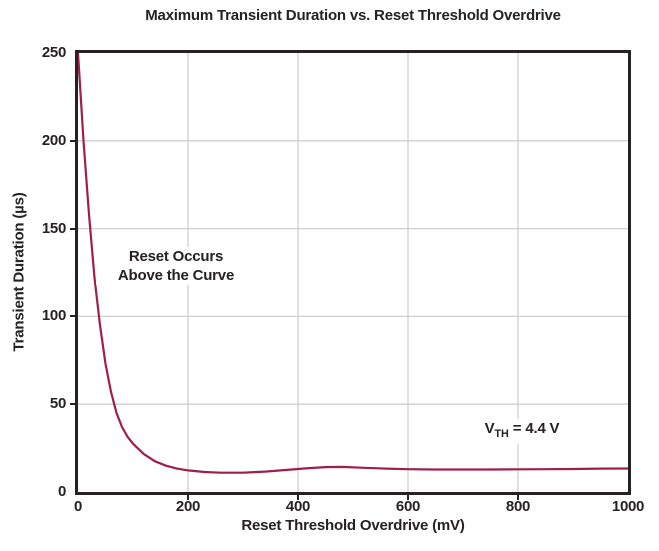 The height and width of the screenshot is (551, 659). Describe the element at coordinates (176, 266) in the screenshot. I see `annotation-reset-occurs: Reset Occurs Above the Curve` at that location.